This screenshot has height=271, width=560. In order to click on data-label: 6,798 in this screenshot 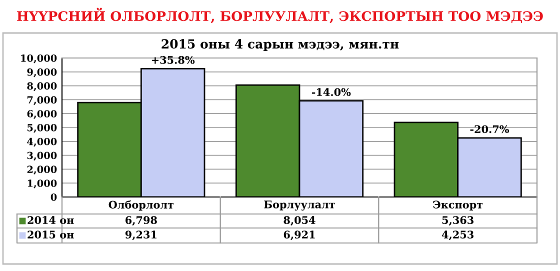, I will do `click(141, 221)`.